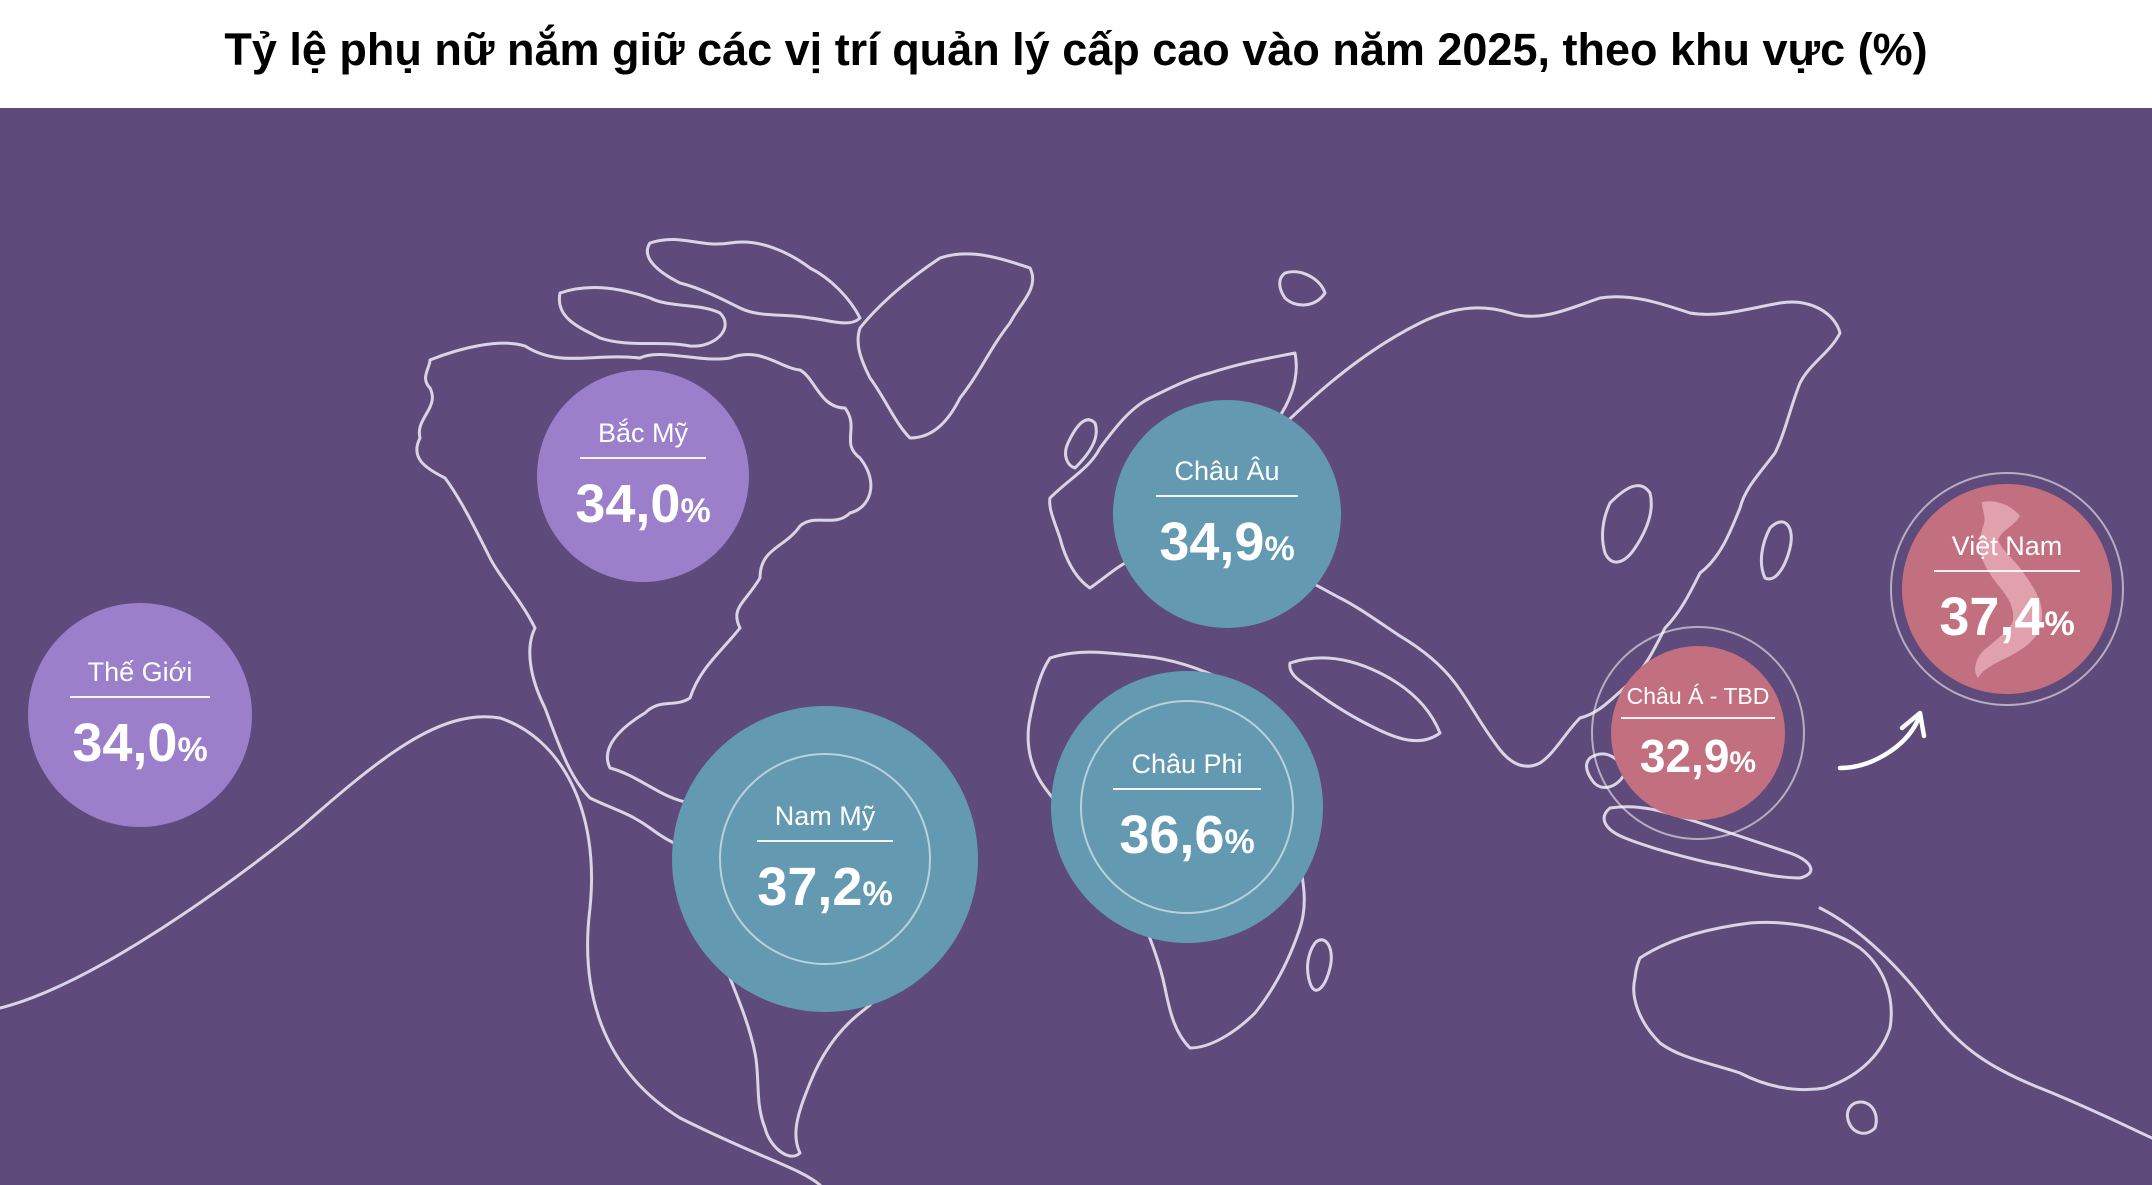 This screenshot has width=2152, height=1185. I want to click on vietnam-map-icon, so click(2009, 589).